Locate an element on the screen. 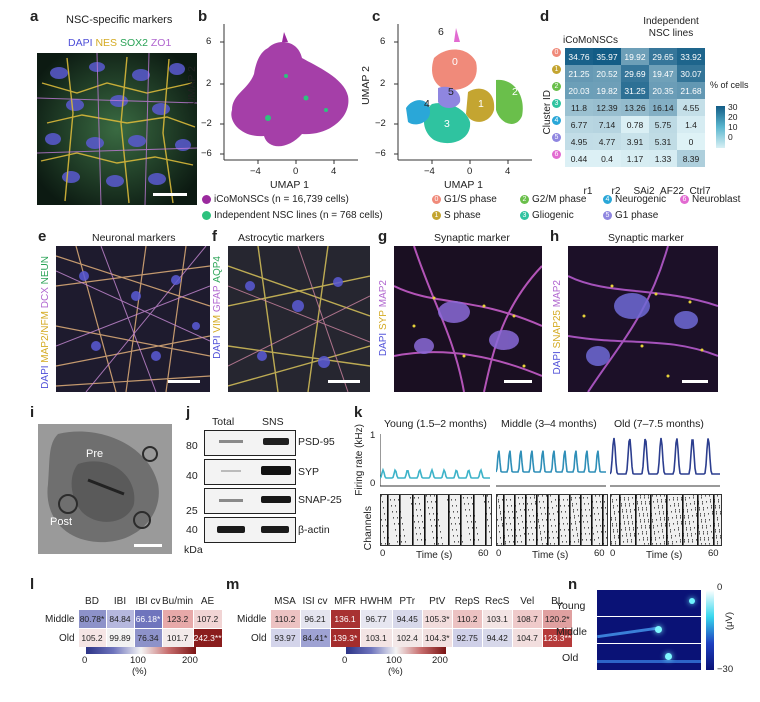 This screenshot has height=702, width=760. heatmap-cell: 102.4 is located at coordinates (407, 638).